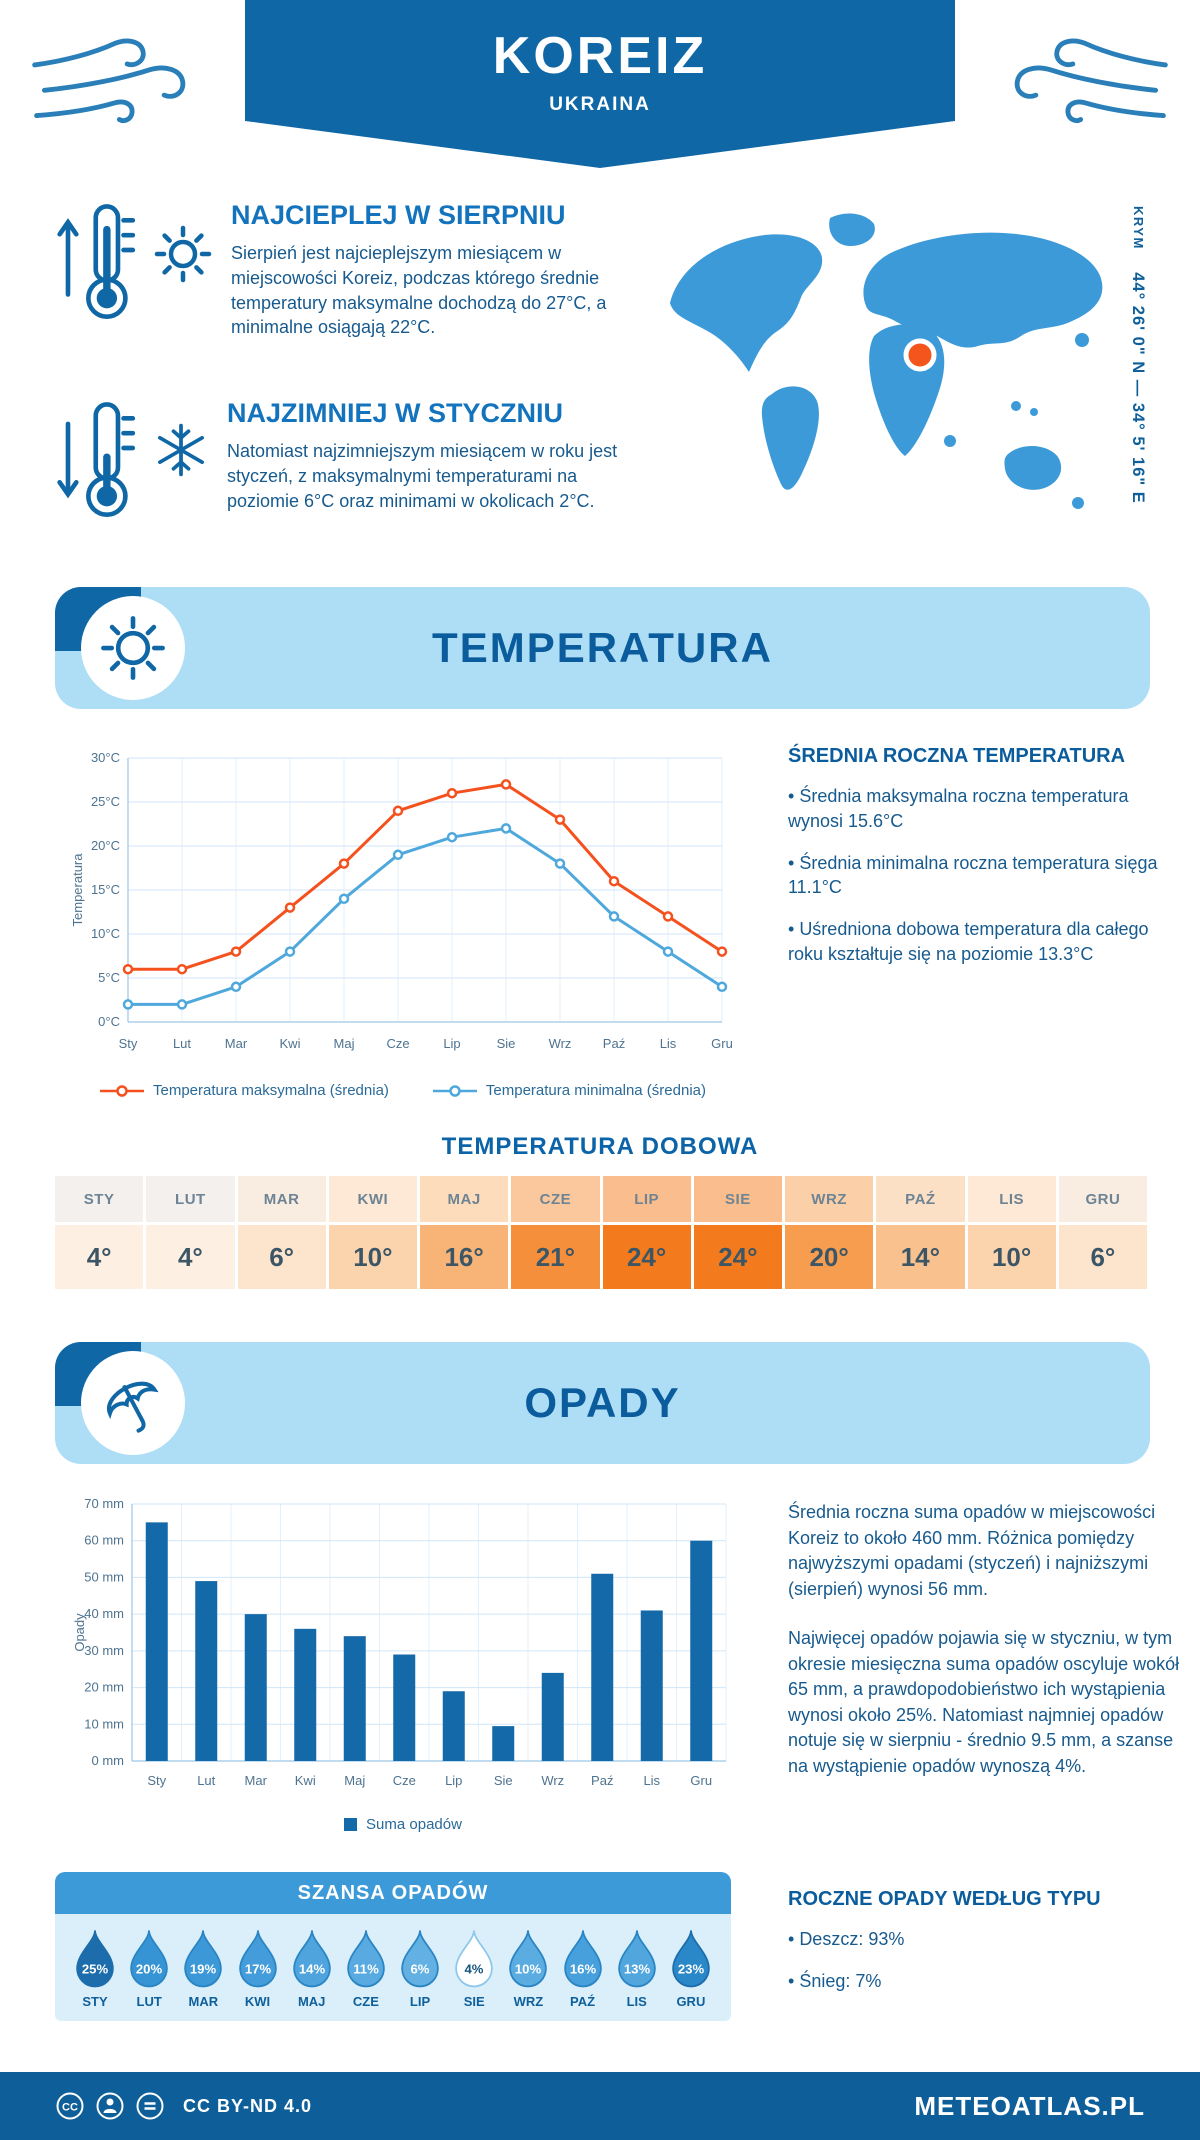 This screenshot has height=2140, width=1200. I want to click on map-coords-label: 44° 26' 0" N — 34° 5' 16" E, so click(1138, 388).